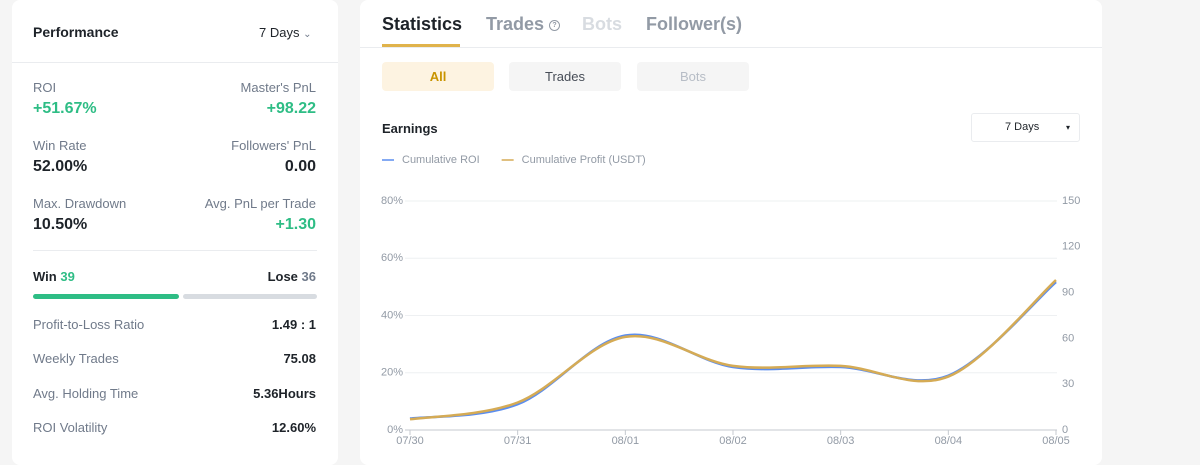 The width and height of the screenshot is (1200, 465). What do you see at coordinates (76, 358) in the screenshot?
I see `stat-label: Weekly Trades` at bounding box center [76, 358].